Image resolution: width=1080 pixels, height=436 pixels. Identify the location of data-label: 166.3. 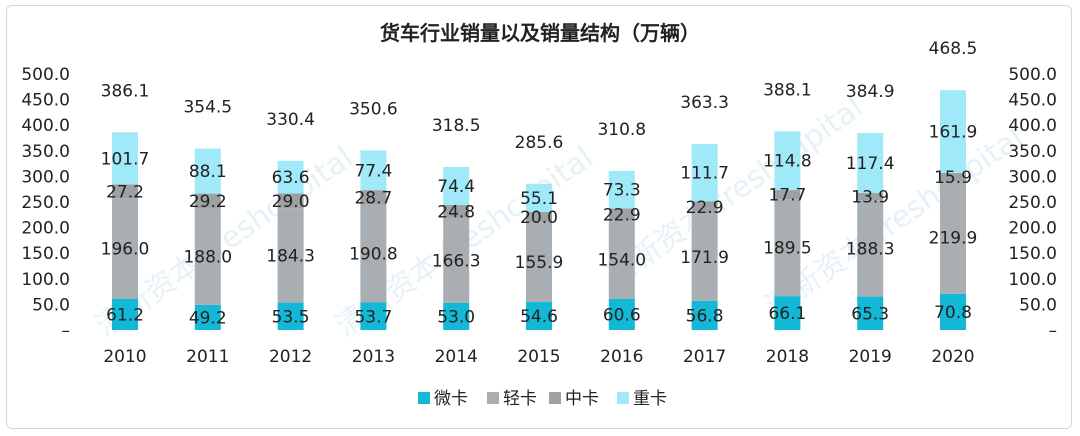
(456, 261).